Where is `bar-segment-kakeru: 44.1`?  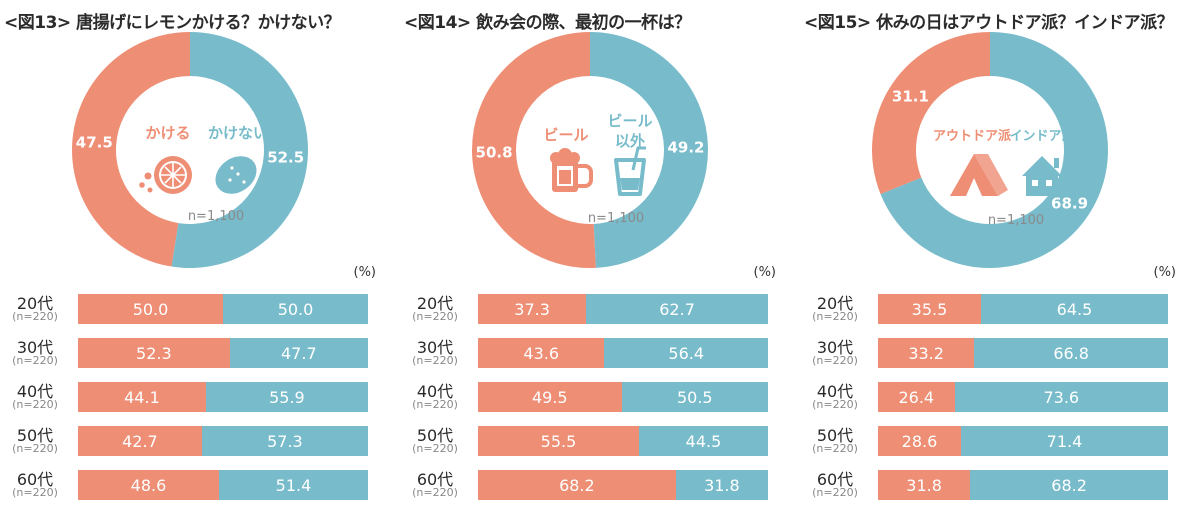 bar-segment-kakeru: 44.1 is located at coordinates (142, 397).